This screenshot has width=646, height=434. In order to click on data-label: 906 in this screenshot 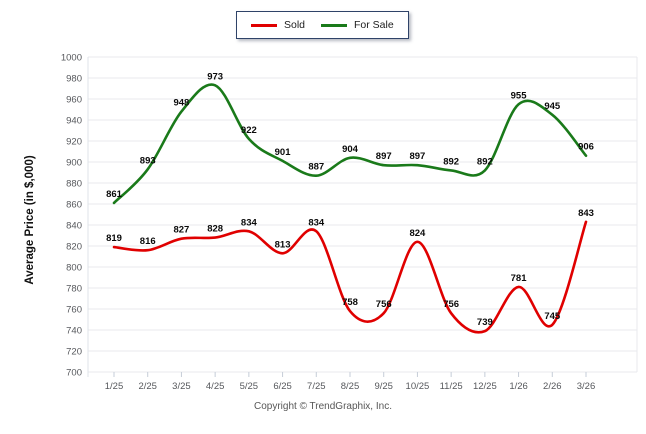, I will do `click(586, 147)`.